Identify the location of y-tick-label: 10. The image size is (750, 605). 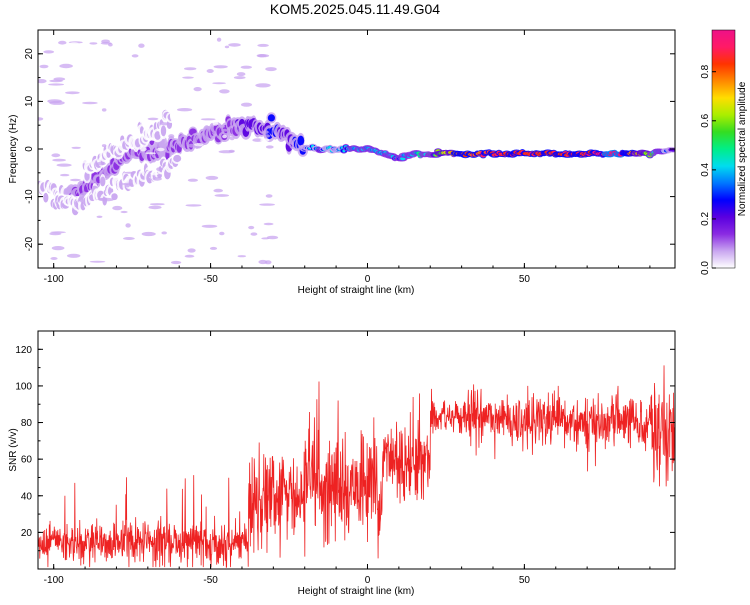
(29, 101).